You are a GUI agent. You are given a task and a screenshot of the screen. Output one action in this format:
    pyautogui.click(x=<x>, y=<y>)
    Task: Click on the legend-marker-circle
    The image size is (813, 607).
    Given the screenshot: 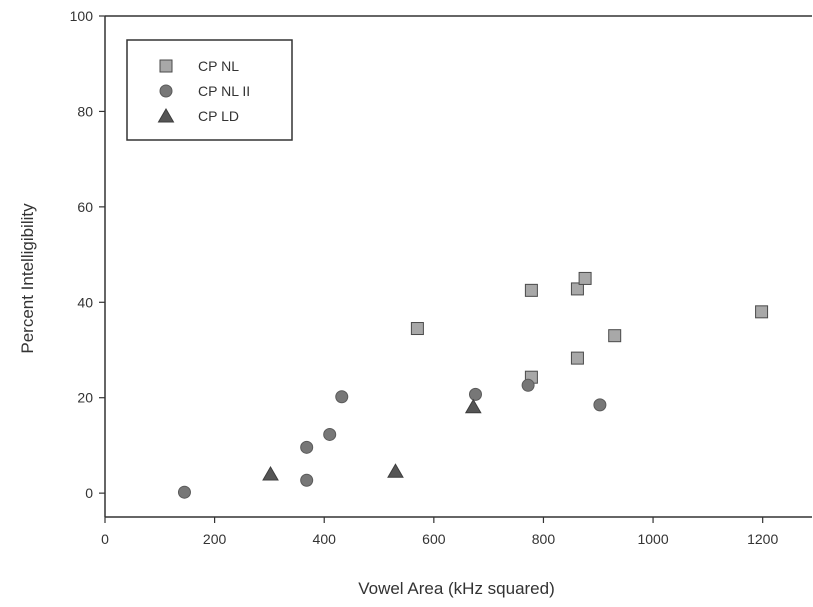 What is the action you would take?
    pyautogui.click(x=166, y=91)
    